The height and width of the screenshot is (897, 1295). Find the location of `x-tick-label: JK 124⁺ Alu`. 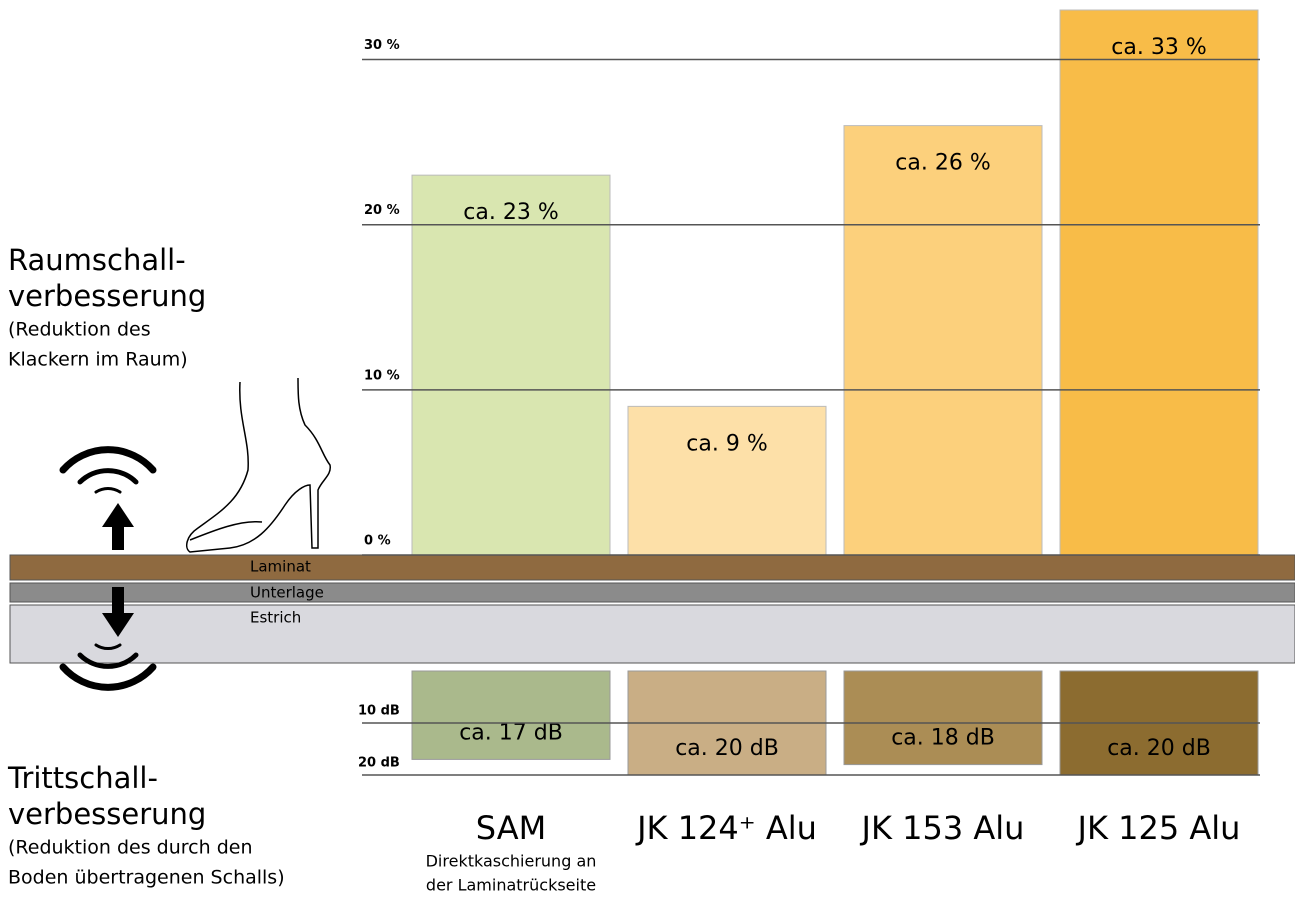

x-tick-label: JK 124⁺ Alu is located at coordinates (726, 828).